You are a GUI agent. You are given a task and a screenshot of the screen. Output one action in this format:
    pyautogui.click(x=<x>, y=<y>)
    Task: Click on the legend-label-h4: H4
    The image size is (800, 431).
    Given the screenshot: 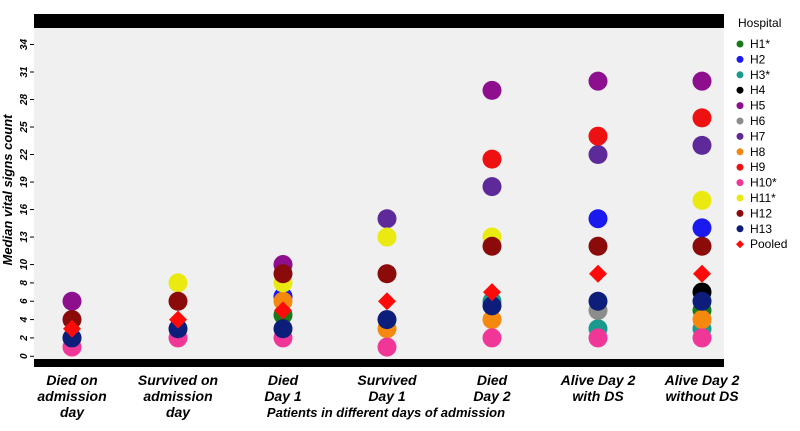 What is the action you would take?
    pyautogui.click(x=758, y=90)
    